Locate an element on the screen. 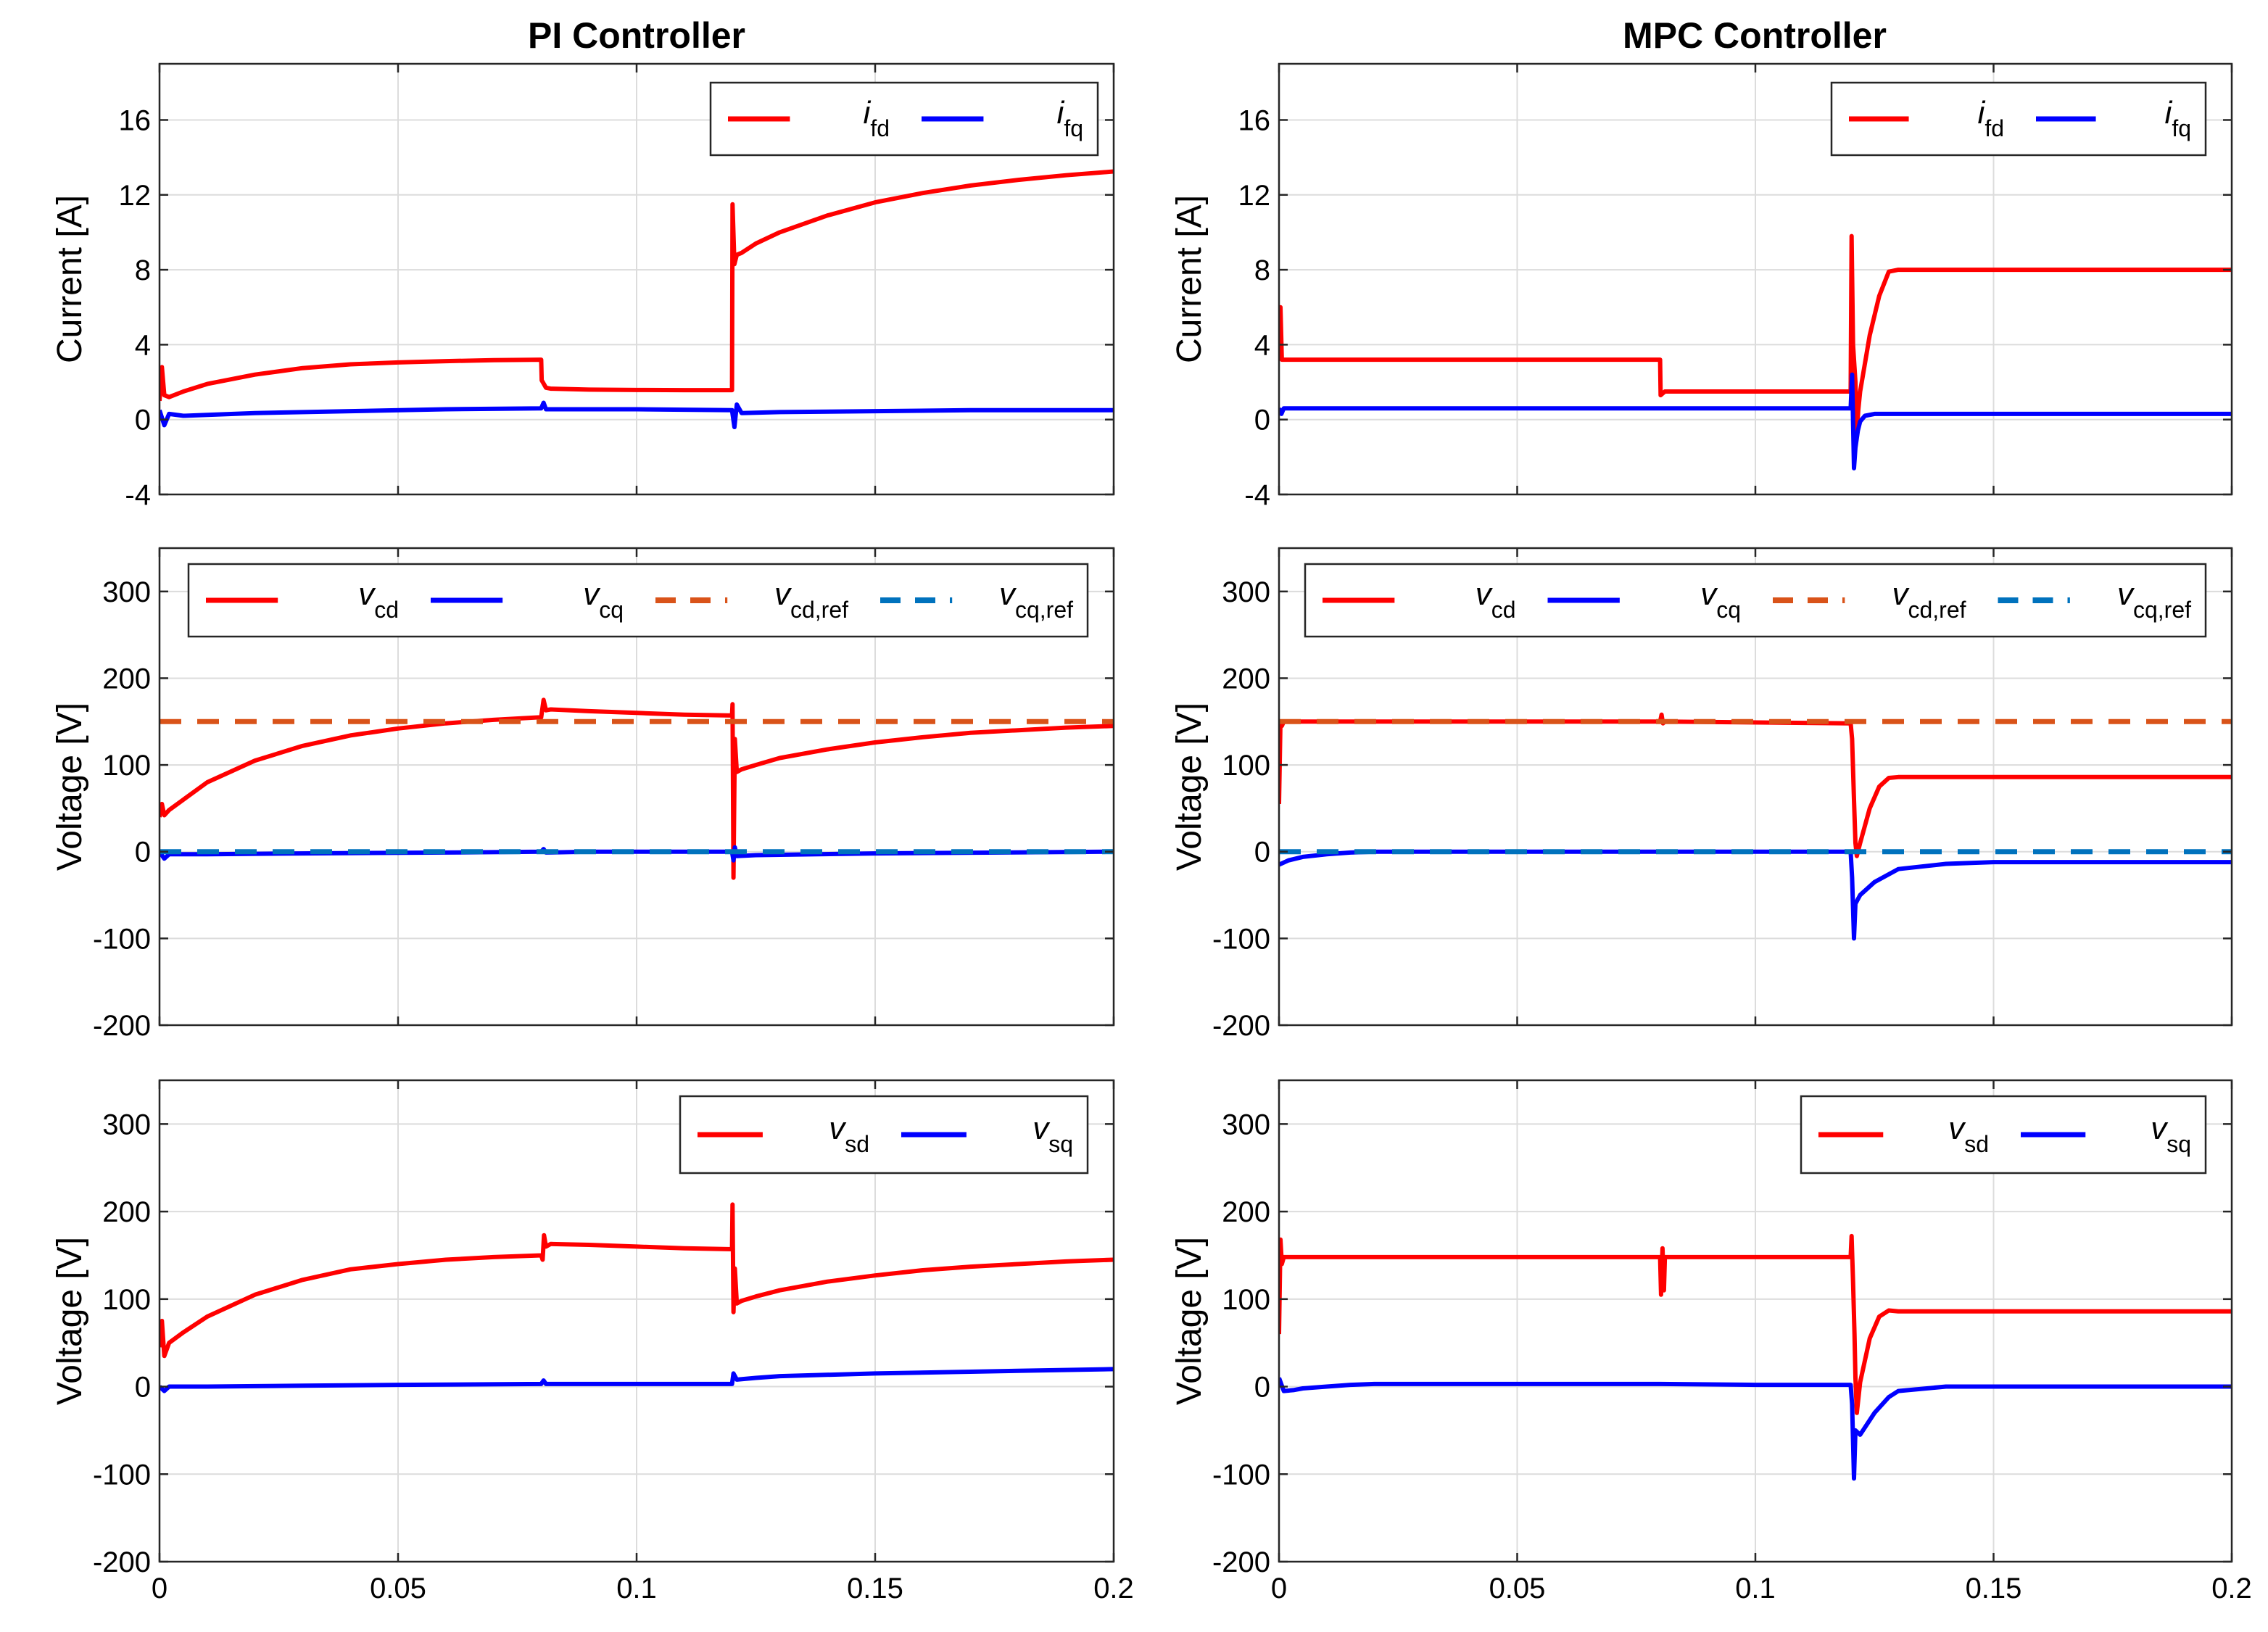  series-v-cd is located at coordinates (637, 789).